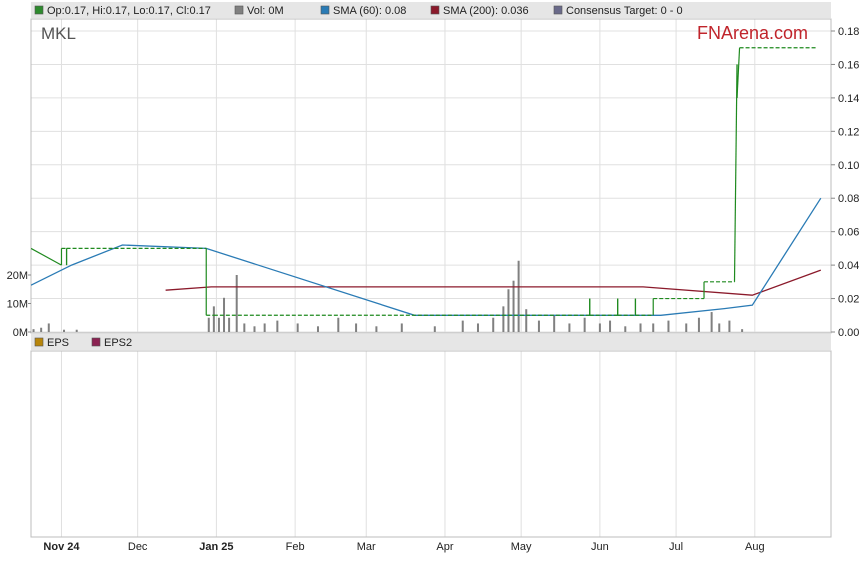 The image size is (859, 566). I want to click on legend-label: EPS, so click(58, 343).